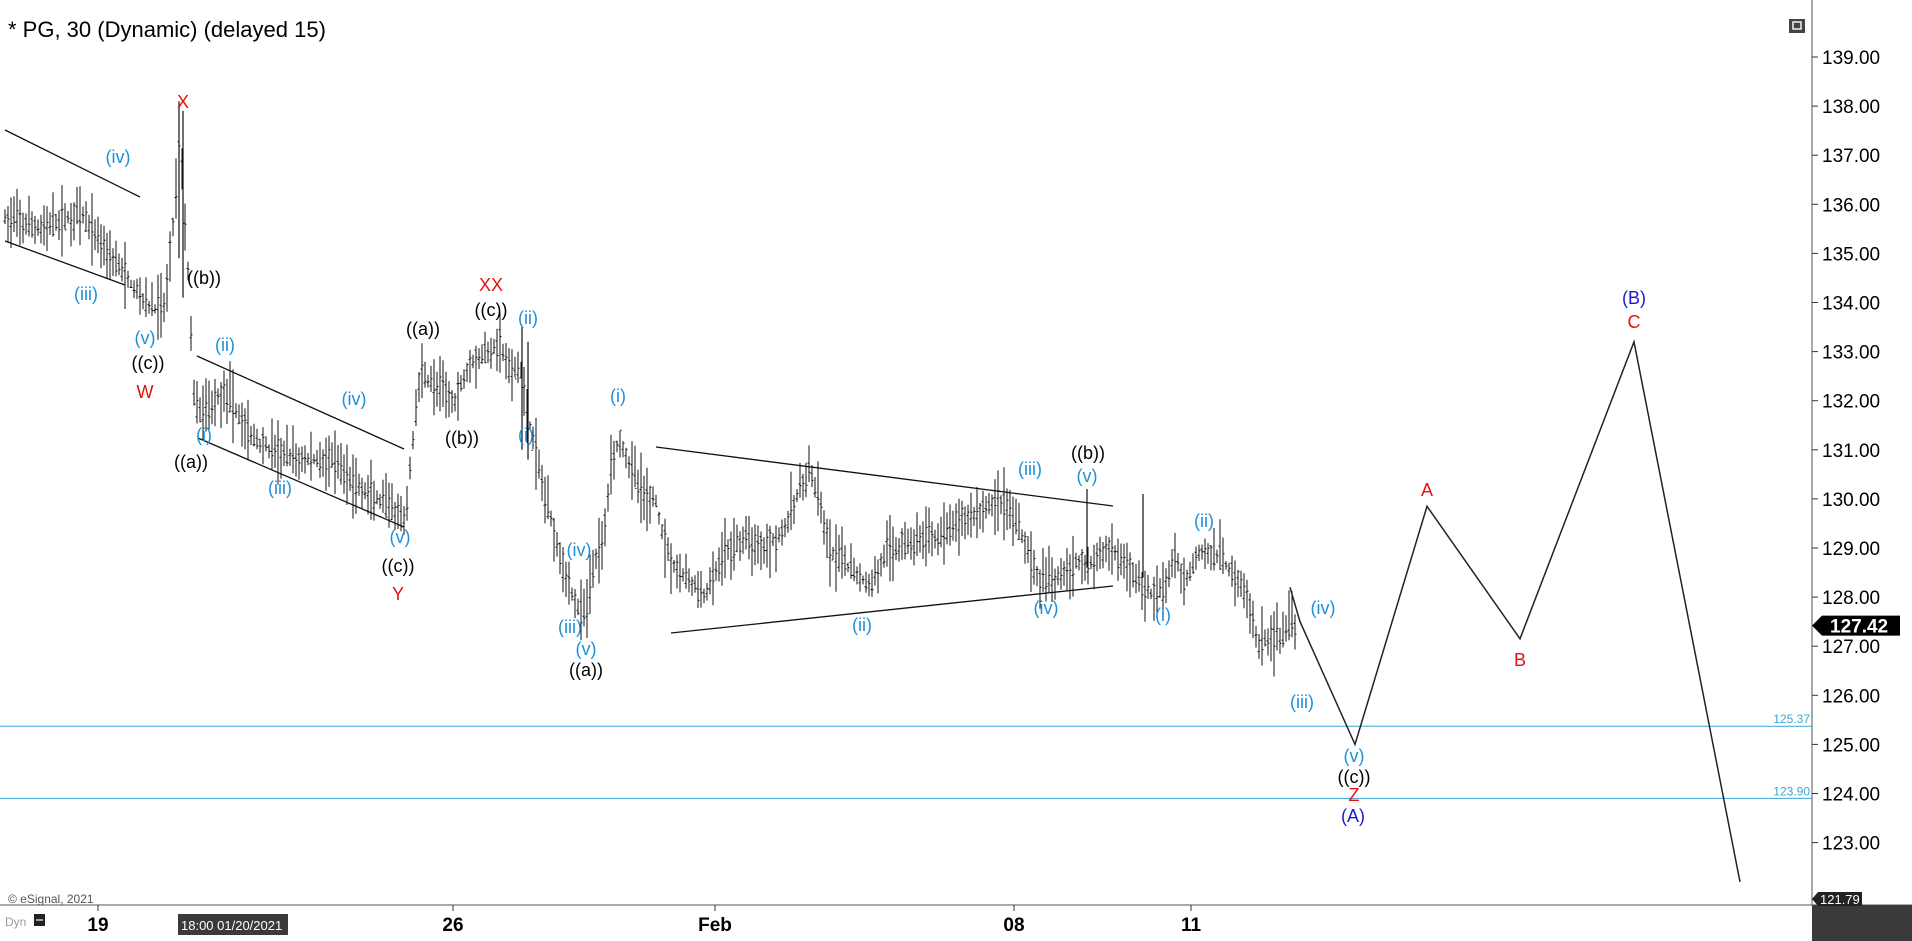  Describe the element at coordinates (452, 925) in the screenshot. I see `x-tick-label: 26` at that location.